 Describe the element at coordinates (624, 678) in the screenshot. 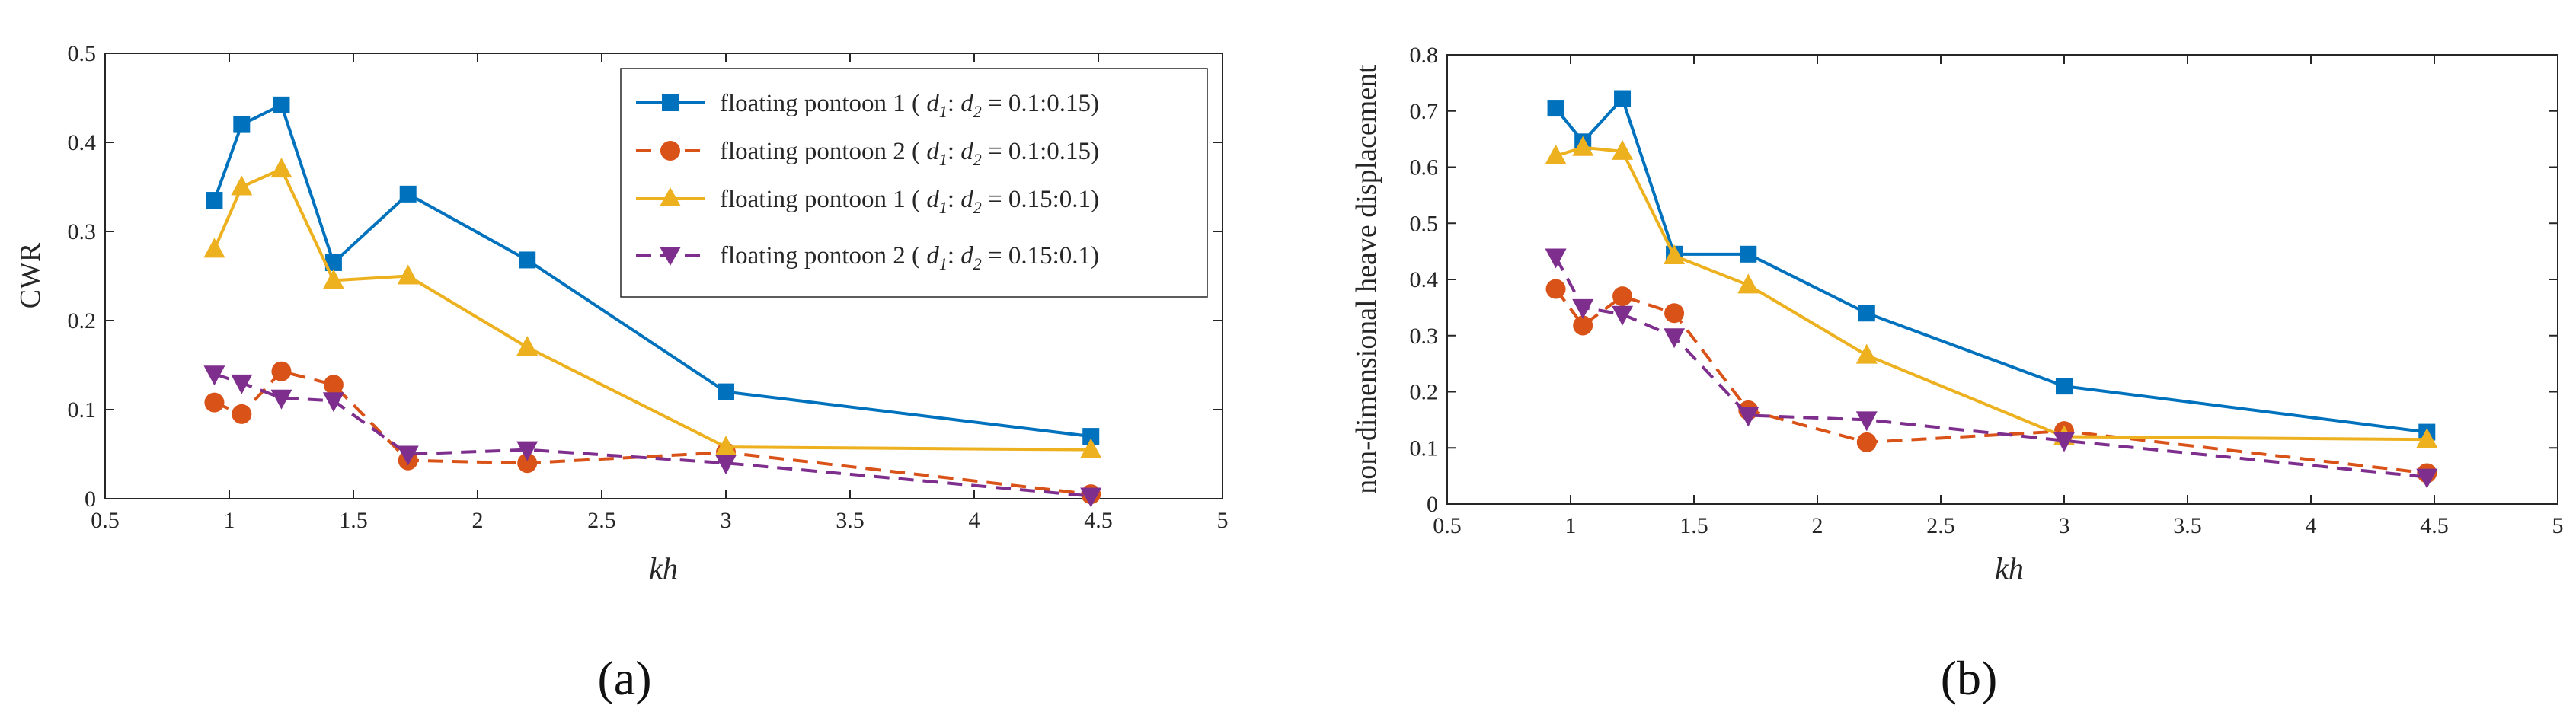

I see `panel-label-a: (a)` at that location.